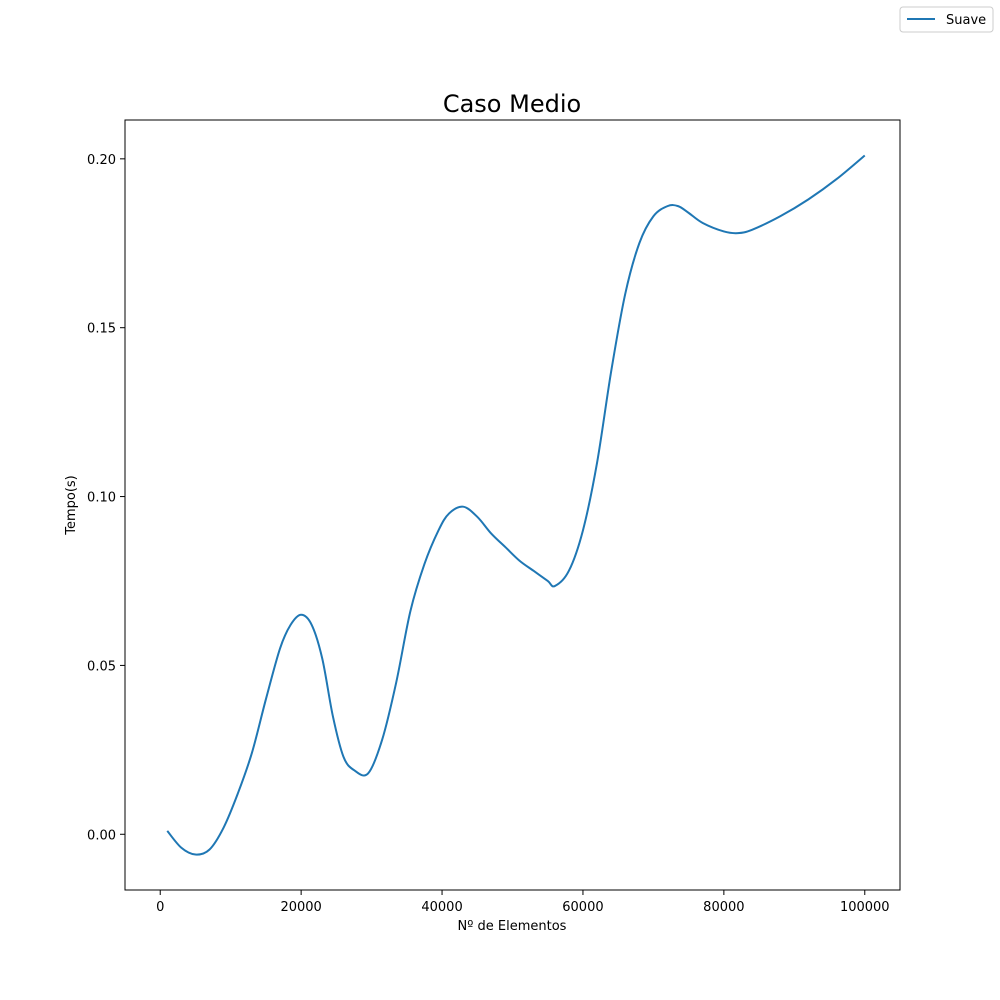 This screenshot has height=1000, width=1000. I want to click on x-tick-label: 80000, so click(723, 907).